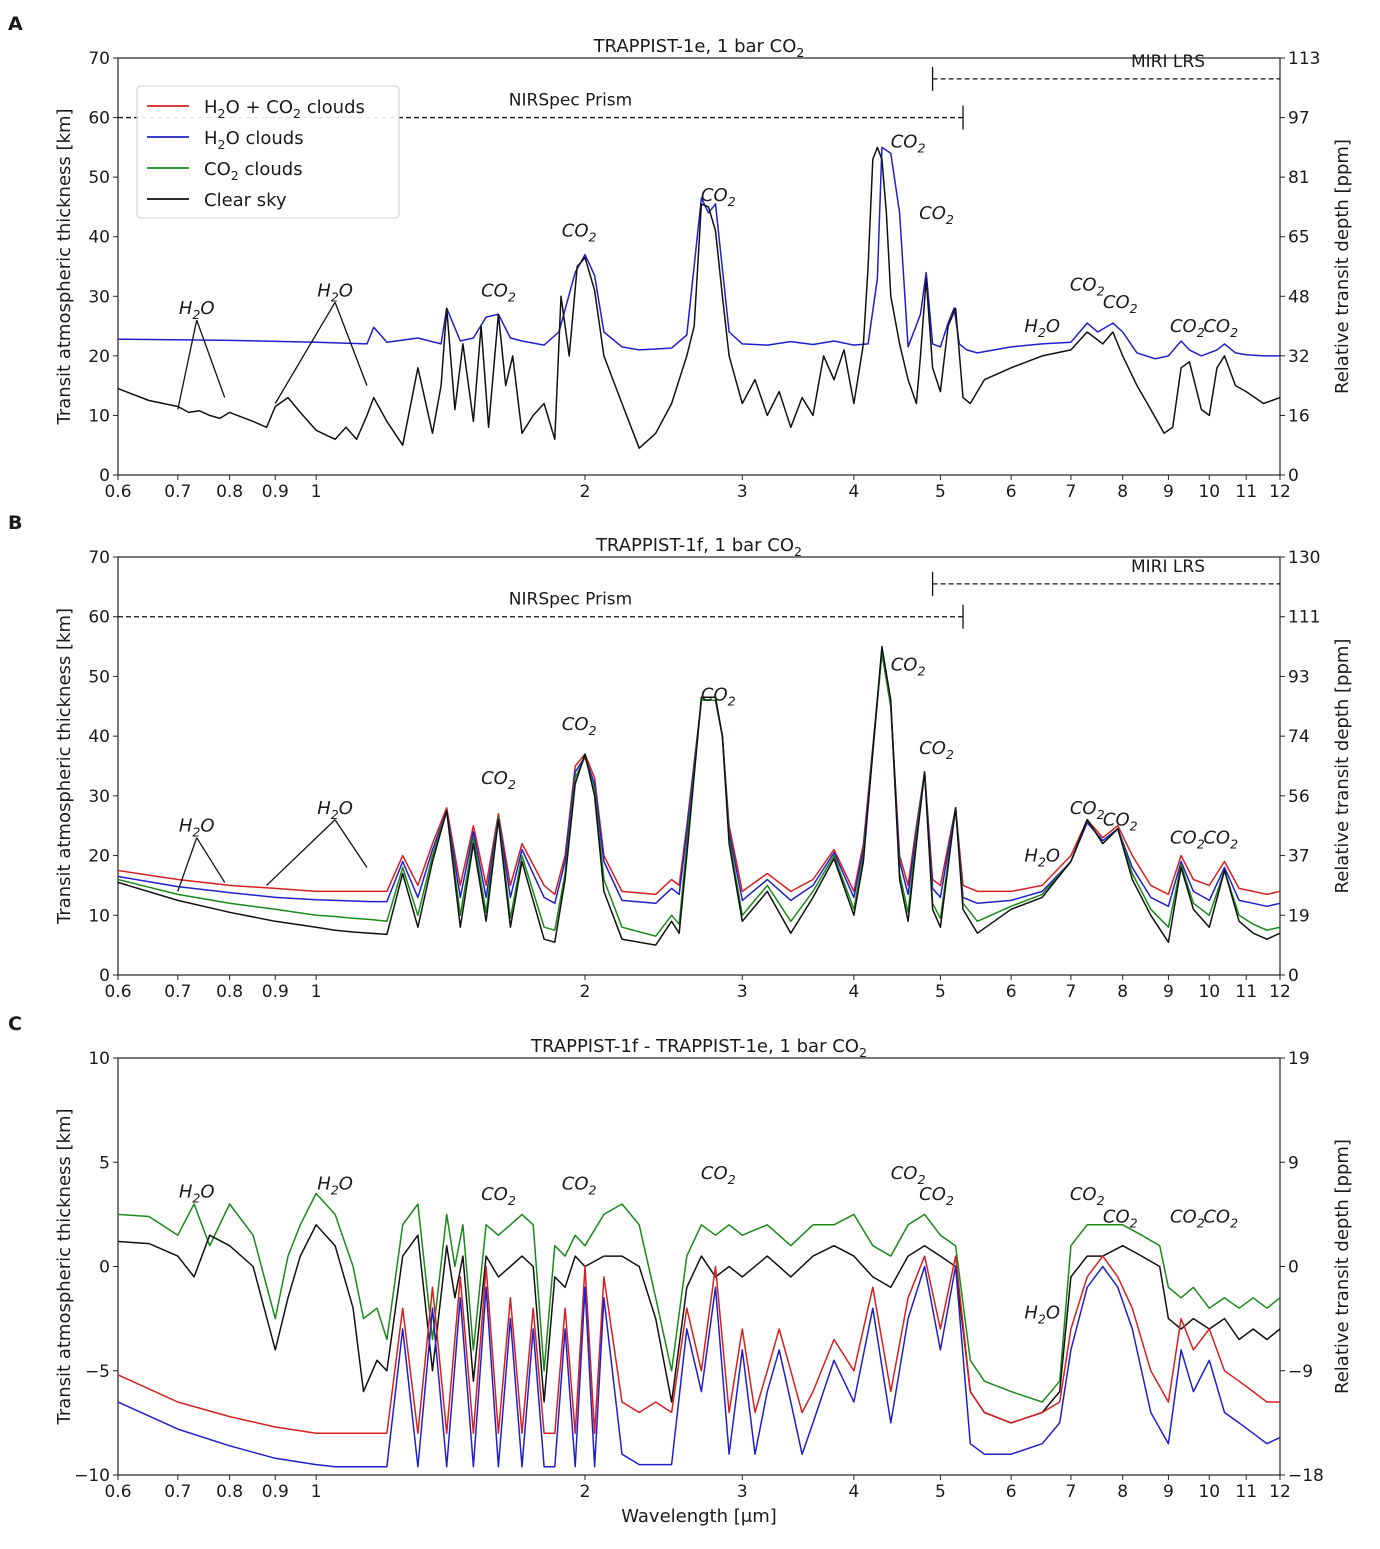 The image size is (1380, 1549). What do you see at coordinates (1168, 992) in the screenshot?
I see `x-tick-label: 9` at bounding box center [1168, 992].